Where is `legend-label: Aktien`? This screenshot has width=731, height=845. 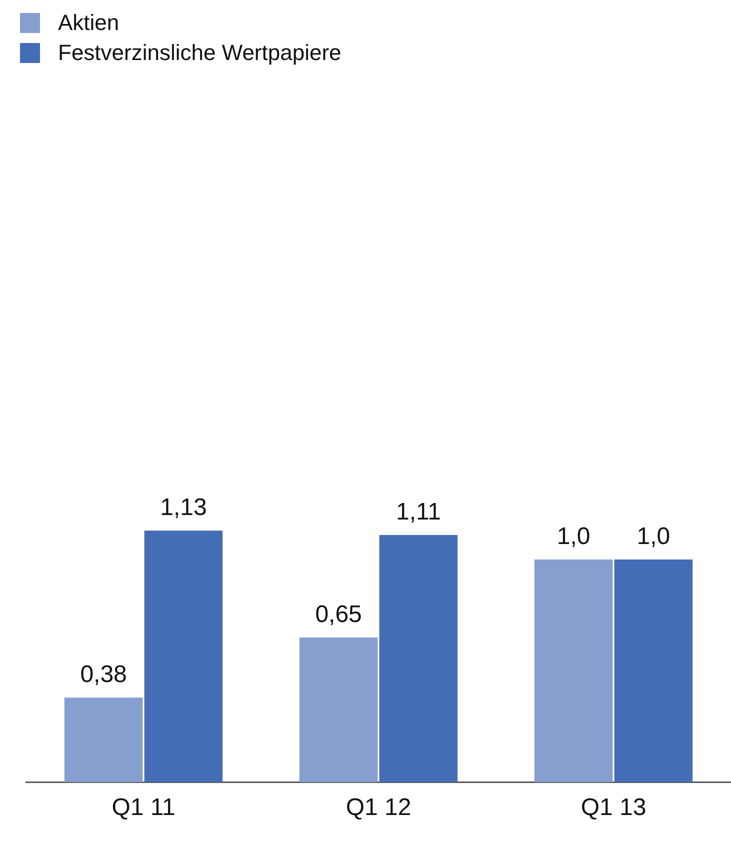 legend-label: Aktien is located at coordinates (89, 23).